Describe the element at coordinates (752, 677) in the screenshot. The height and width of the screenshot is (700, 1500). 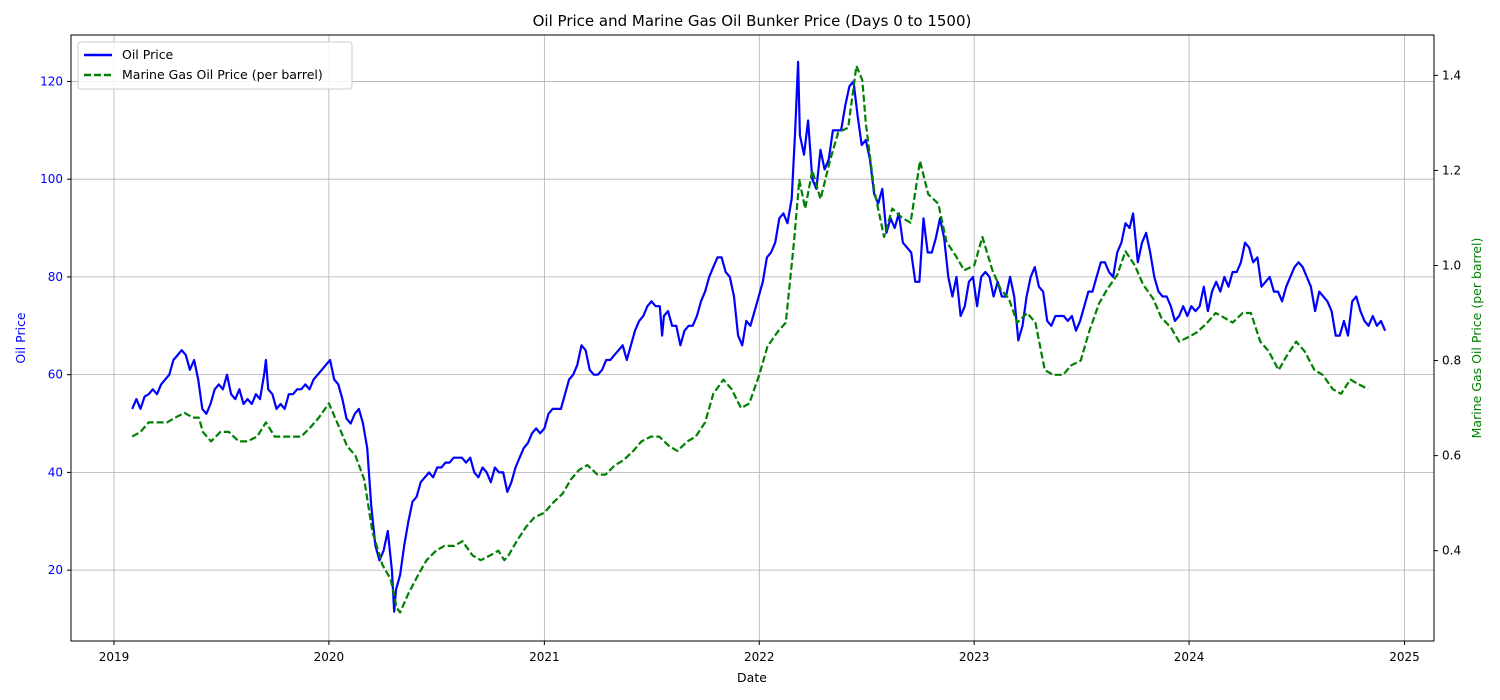
I see `x-axis-label: Date` at that location.